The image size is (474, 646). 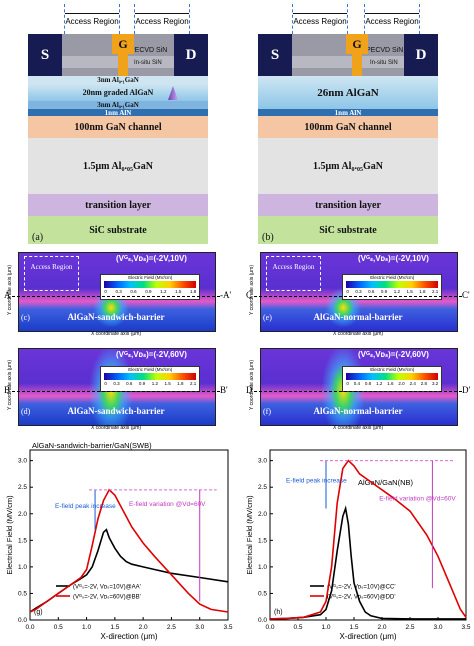 What do you see at coordinates (262, 540) in the screenshot?
I see `y-tick-label: 1.5` at bounding box center [262, 540].